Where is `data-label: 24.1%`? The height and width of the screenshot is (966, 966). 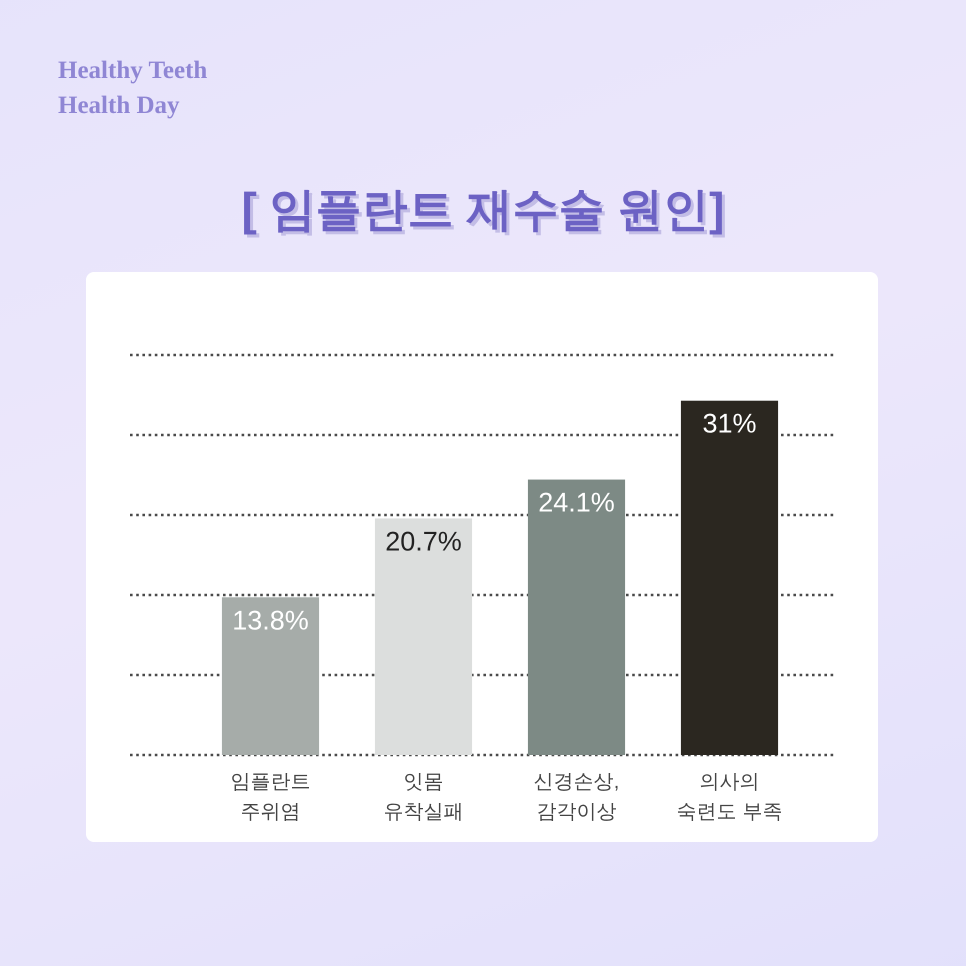 data-label: 24.1% is located at coordinates (576, 503).